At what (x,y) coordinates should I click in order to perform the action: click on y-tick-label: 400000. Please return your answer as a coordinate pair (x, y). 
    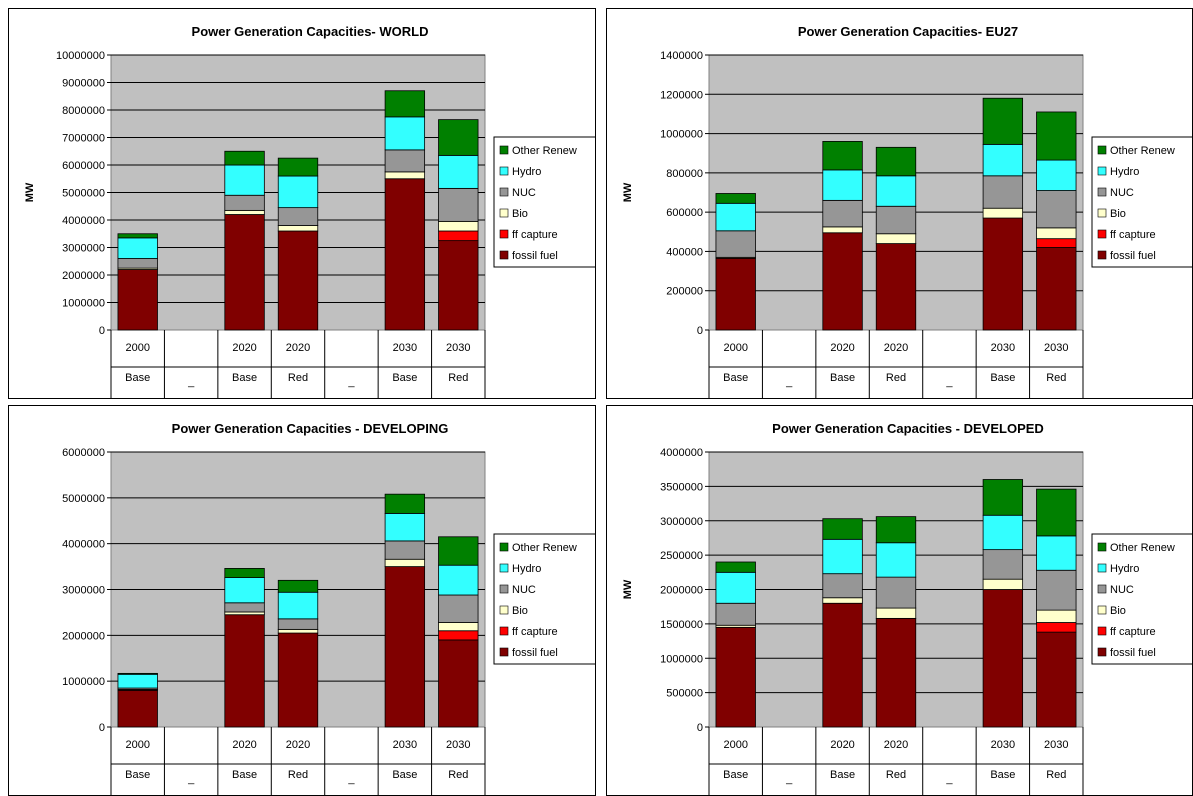
    Looking at the image, I should click on (684, 252).